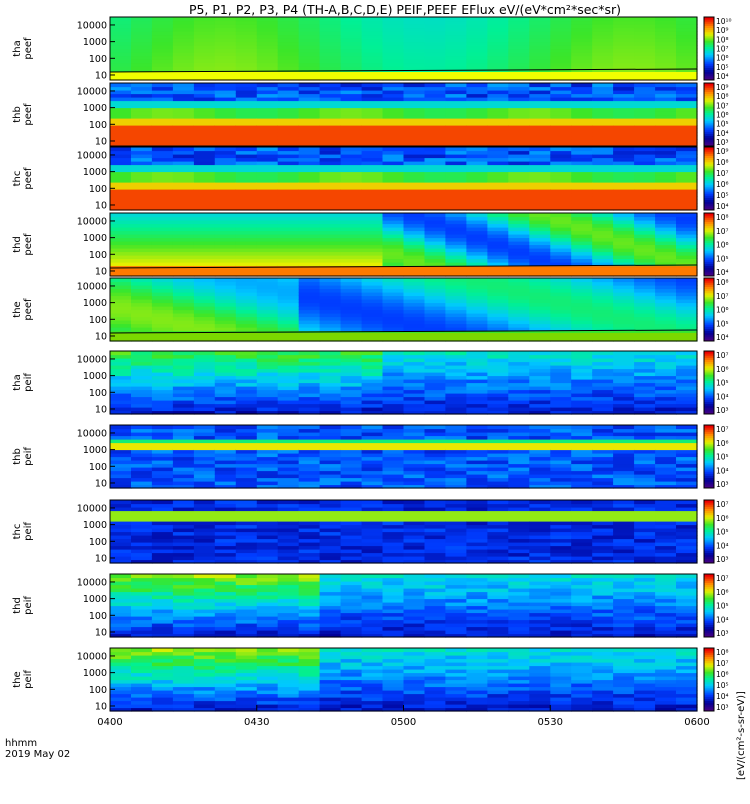 This screenshot has width=750, height=804. Describe the element at coordinates (722, 396) in the screenshot. I see `colorbar-tick-label: 10⁴` at that location.